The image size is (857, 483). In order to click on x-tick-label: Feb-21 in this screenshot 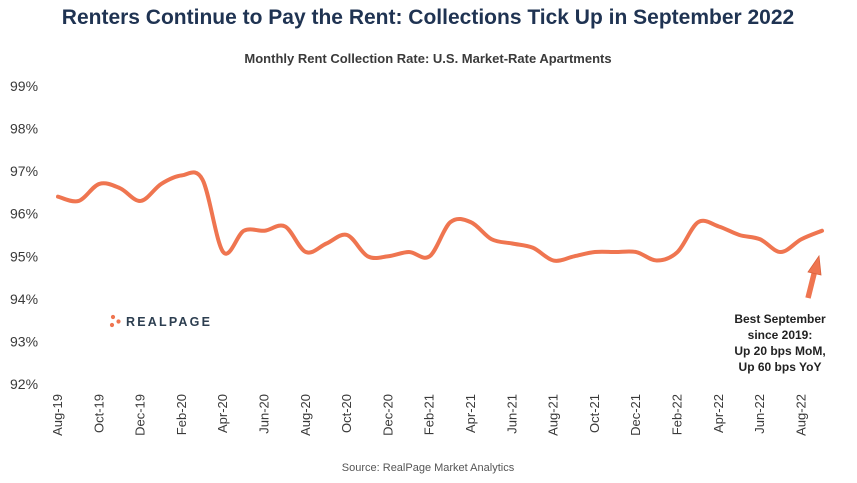, I will do `click(429, 414)`.